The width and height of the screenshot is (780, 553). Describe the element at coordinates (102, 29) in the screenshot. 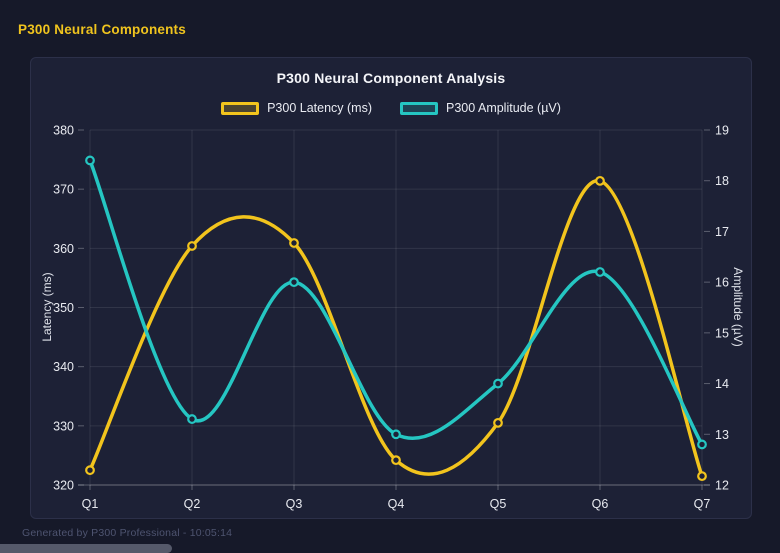

I see `page-title: P300 Neural Components` at that location.